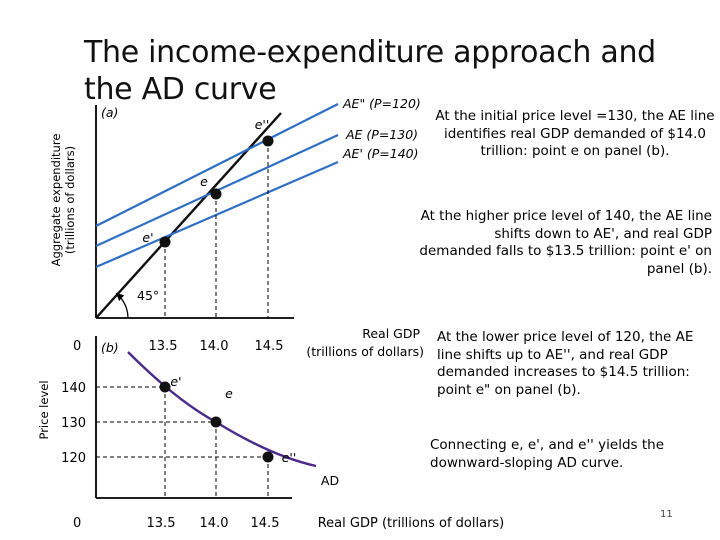 This screenshot has height=540, width=720. What do you see at coordinates (216, 194) in the screenshot?
I see `point-e-a` at bounding box center [216, 194].